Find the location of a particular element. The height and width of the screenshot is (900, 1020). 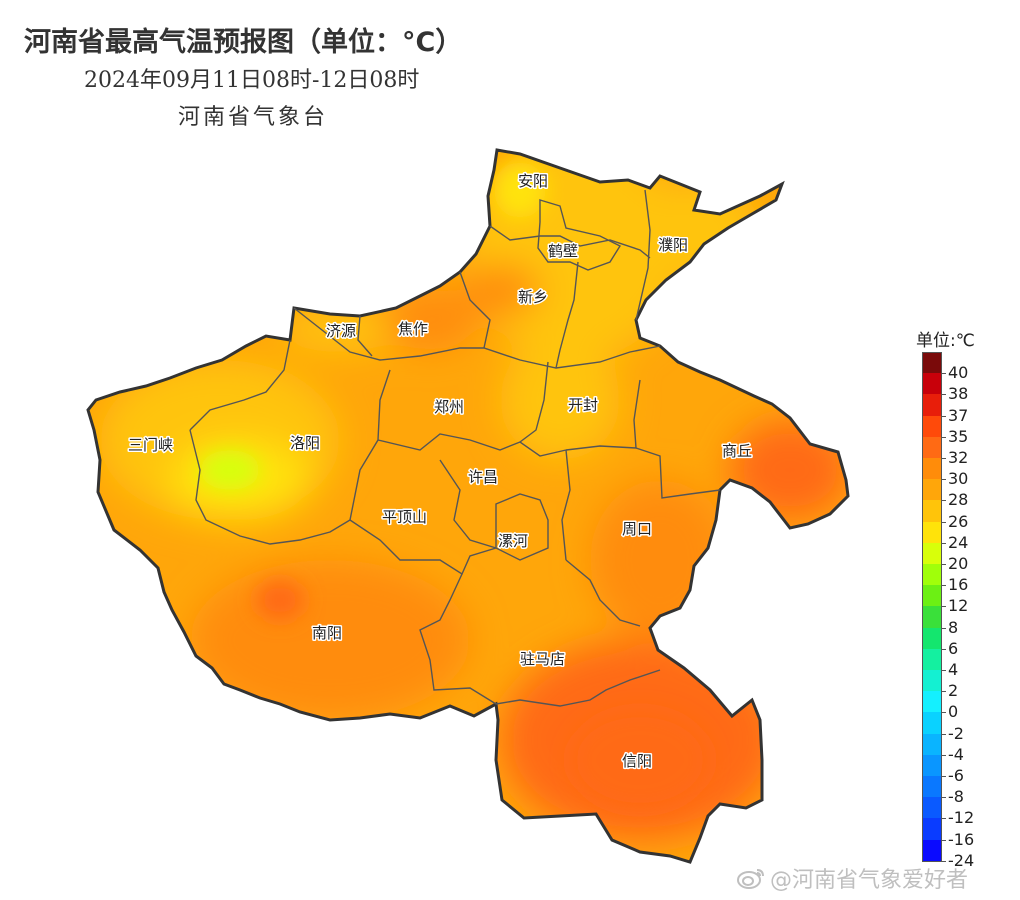

legend-unit-label: 单位:℃ is located at coordinates (945, 341).